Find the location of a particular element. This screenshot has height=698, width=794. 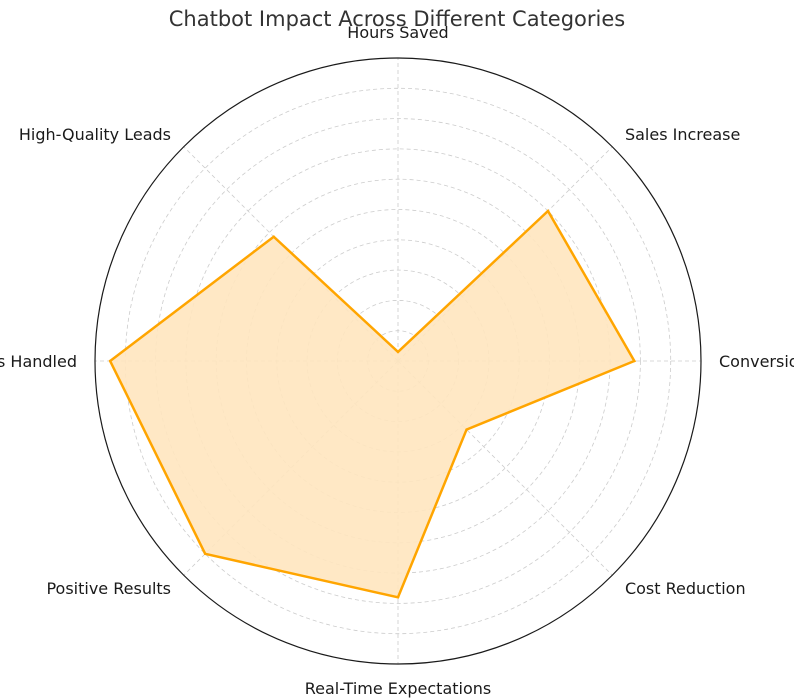

category-label: Real-Time Expectations is located at coordinates (398, 688).